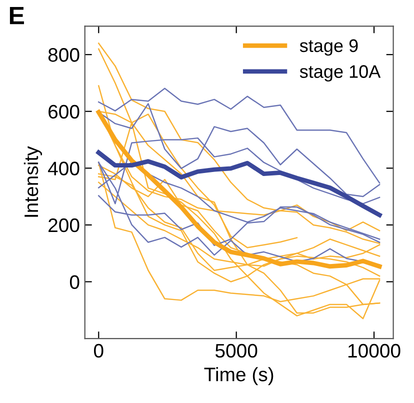  What do you see at coordinates (99, 351) in the screenshot?
I see `x-tick-label: 0` at bounding box center [99, 351].